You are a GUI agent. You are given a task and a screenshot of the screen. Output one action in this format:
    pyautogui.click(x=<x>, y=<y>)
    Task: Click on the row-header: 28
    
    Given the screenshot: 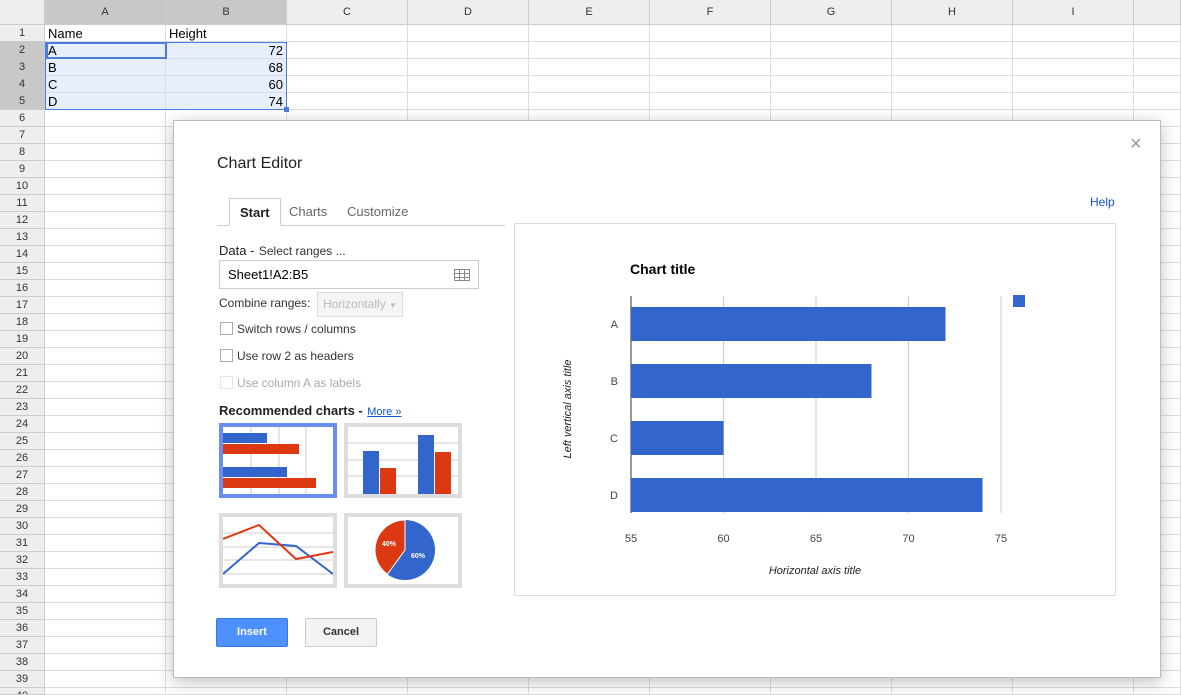 What is the action you would take?
    pyautogui.click(x=22, y=492)
    